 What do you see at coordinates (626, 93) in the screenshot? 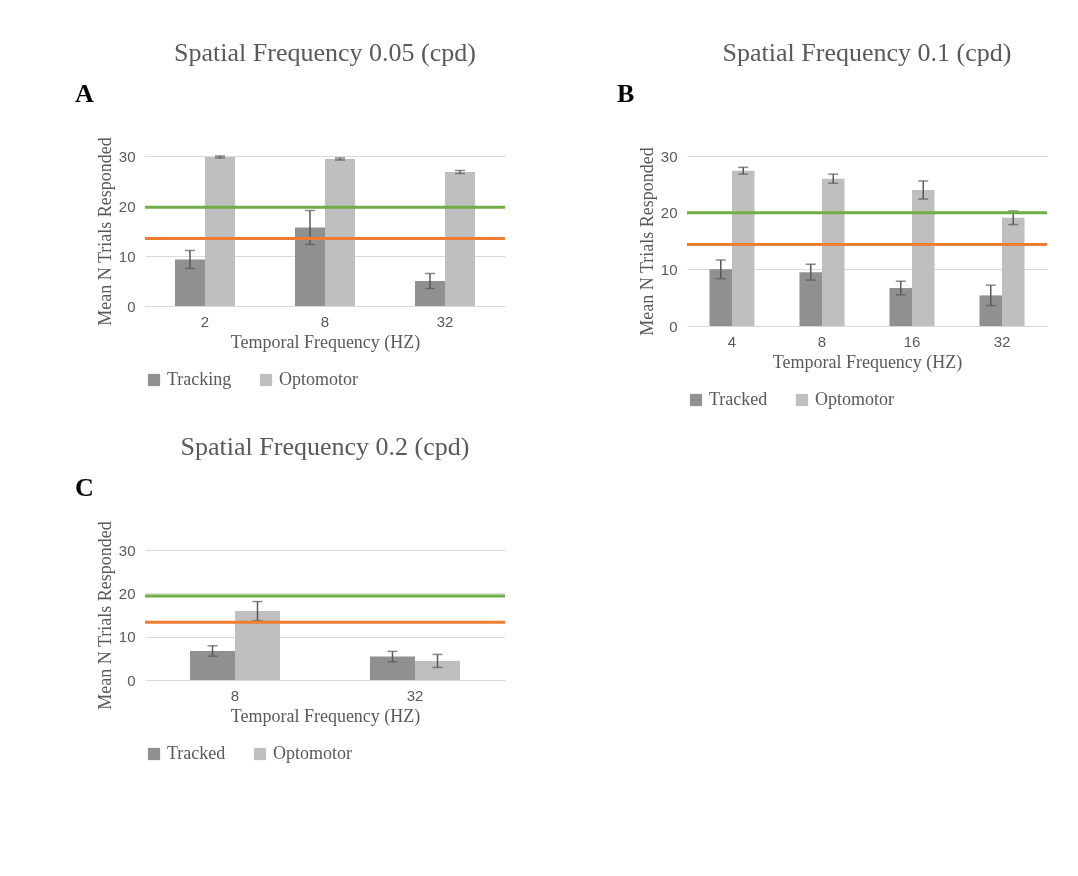
I see `text: B` at bounding box center [626, 93].